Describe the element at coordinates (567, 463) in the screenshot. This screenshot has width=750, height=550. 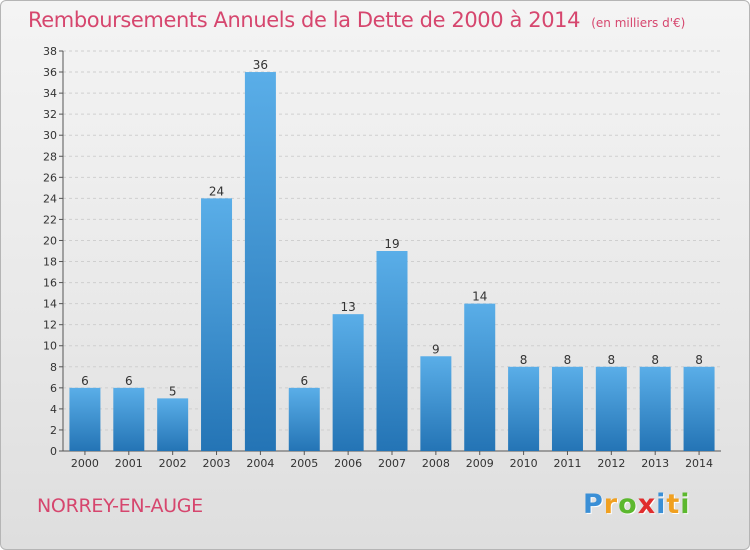
I see `x-tick-label: 2011` at that location.